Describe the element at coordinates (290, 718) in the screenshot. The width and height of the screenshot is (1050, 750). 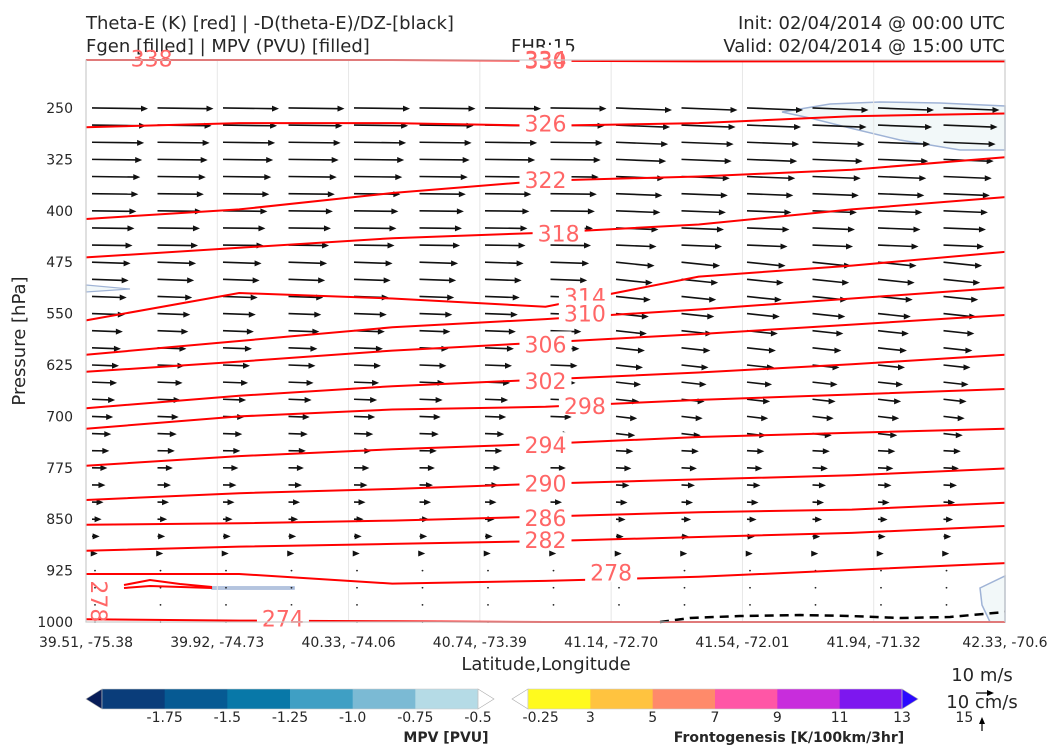
I see `colorbar-tick-label: -1.25` at that location.